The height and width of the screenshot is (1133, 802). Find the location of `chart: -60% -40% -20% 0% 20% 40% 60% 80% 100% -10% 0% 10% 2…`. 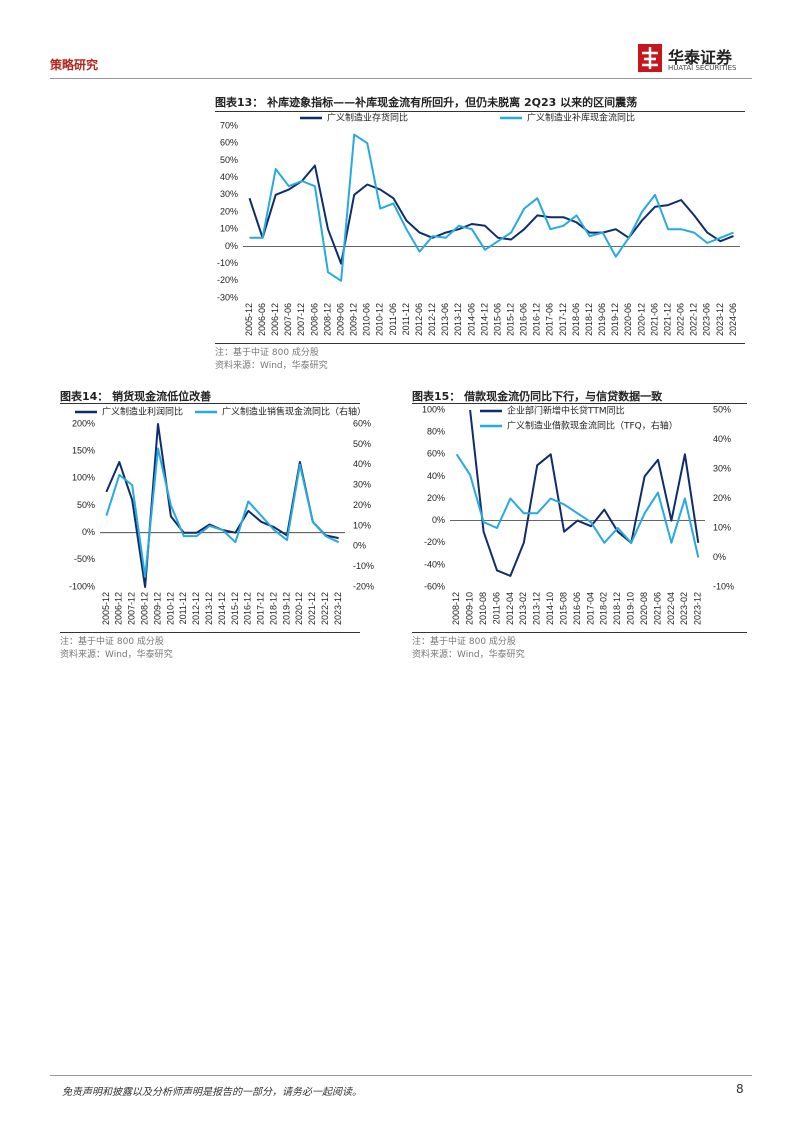

chart: -60% -40% -20% 0% 20% 40% 60% 80% 100% -10% 0% 10% 2… is located at coordinates (578, 514).